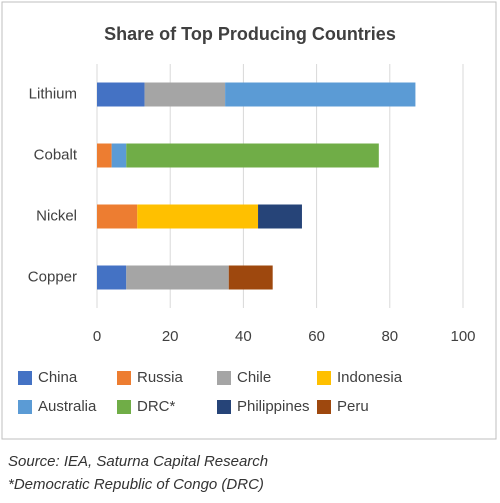 Image resolution: width=500 pixels, height=503 pixels. Describe the element at coordinates (316, 336) in the screenshot. I see `x-tick-label: 60` at that location.